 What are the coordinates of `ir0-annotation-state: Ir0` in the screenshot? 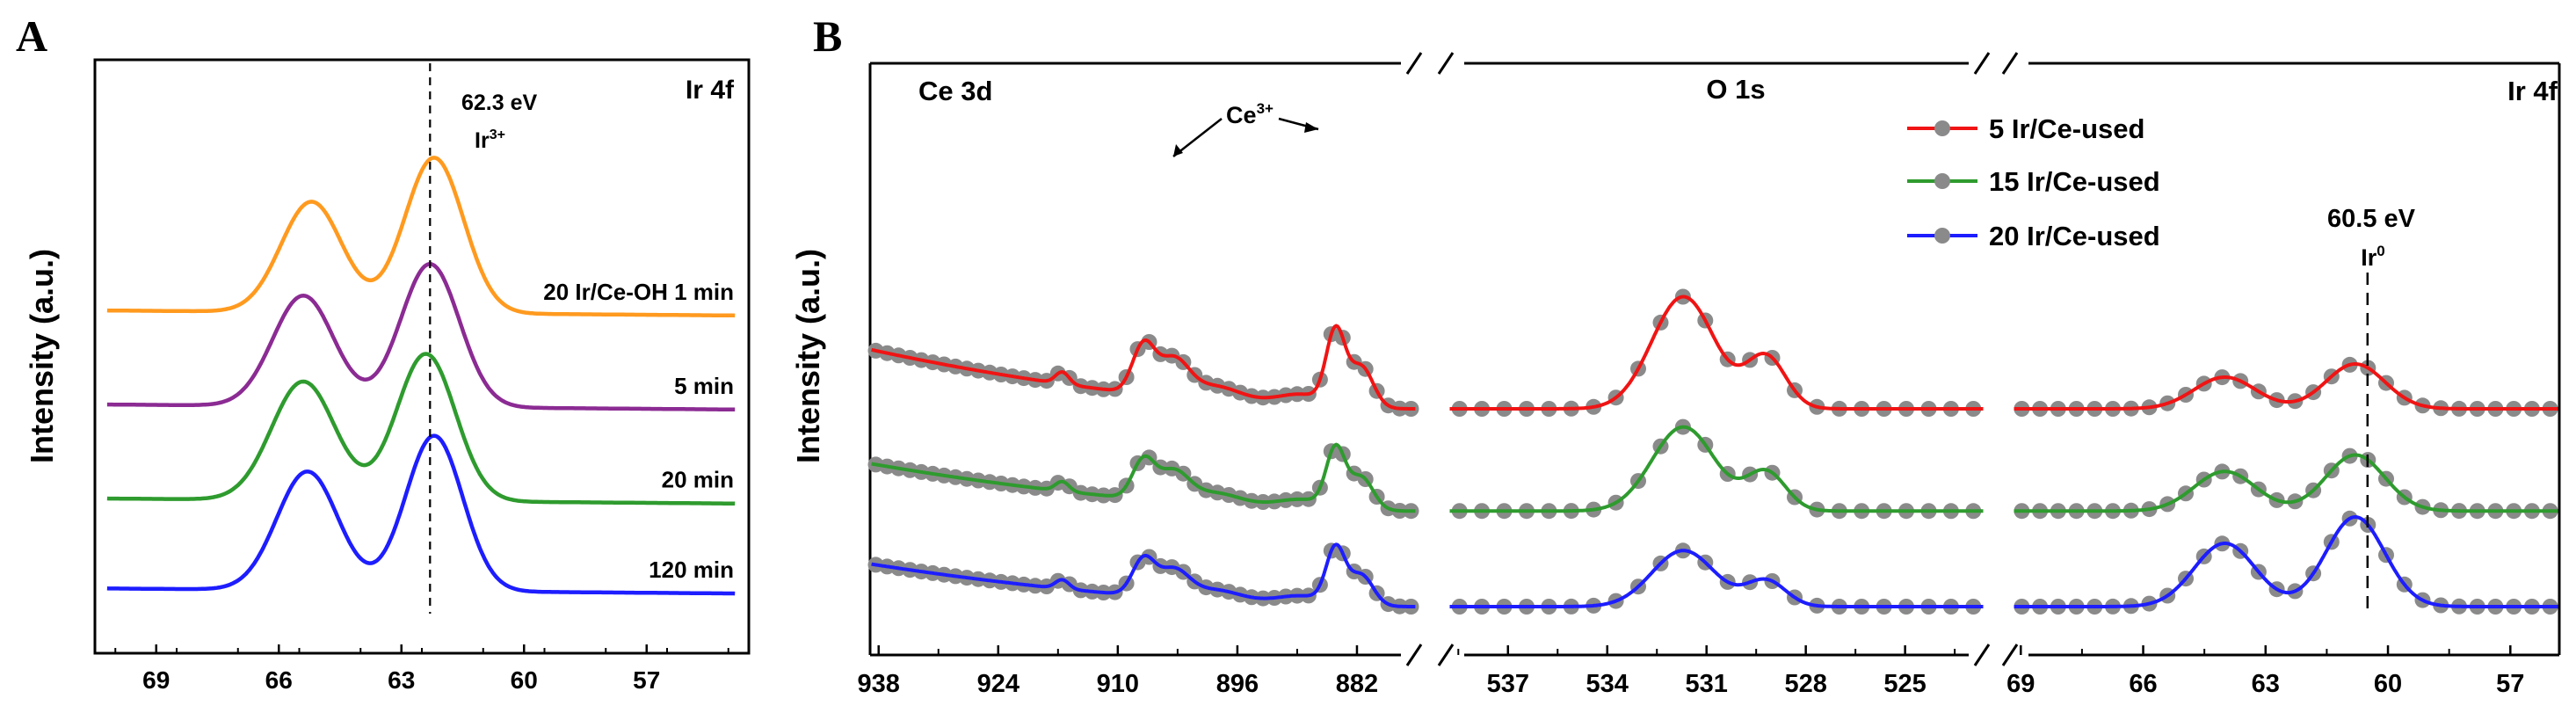 It's located at (2372, 257).